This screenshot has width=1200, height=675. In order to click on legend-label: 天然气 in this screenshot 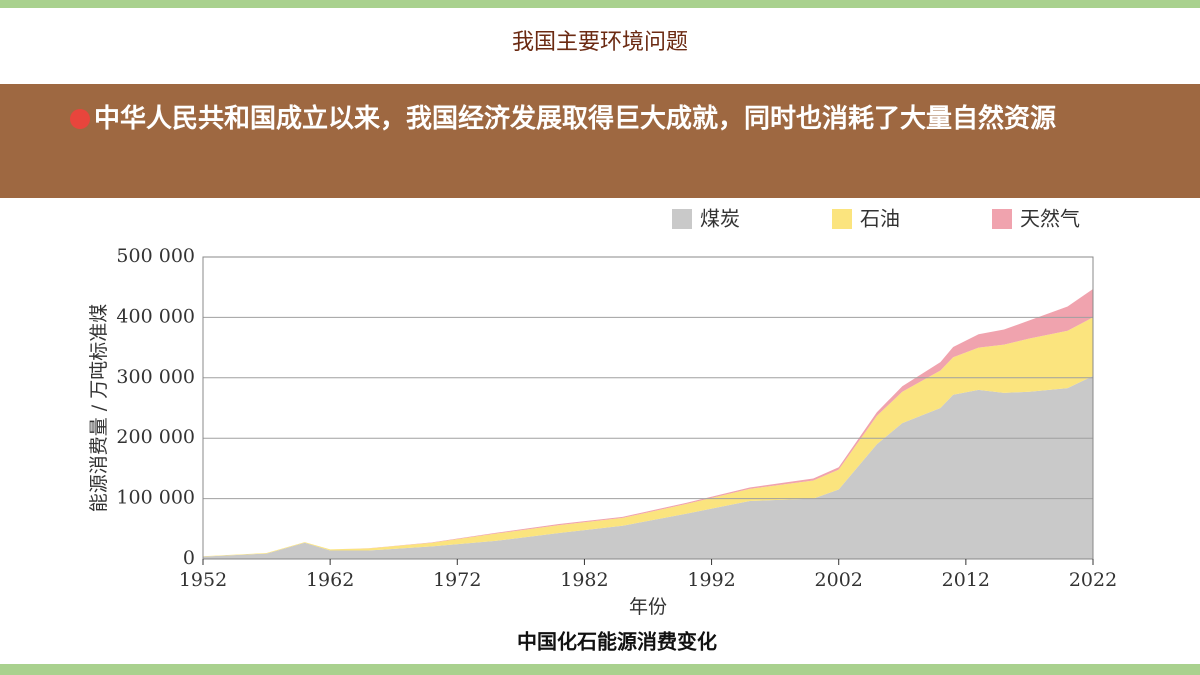, I will do `click(1050, 219)`.